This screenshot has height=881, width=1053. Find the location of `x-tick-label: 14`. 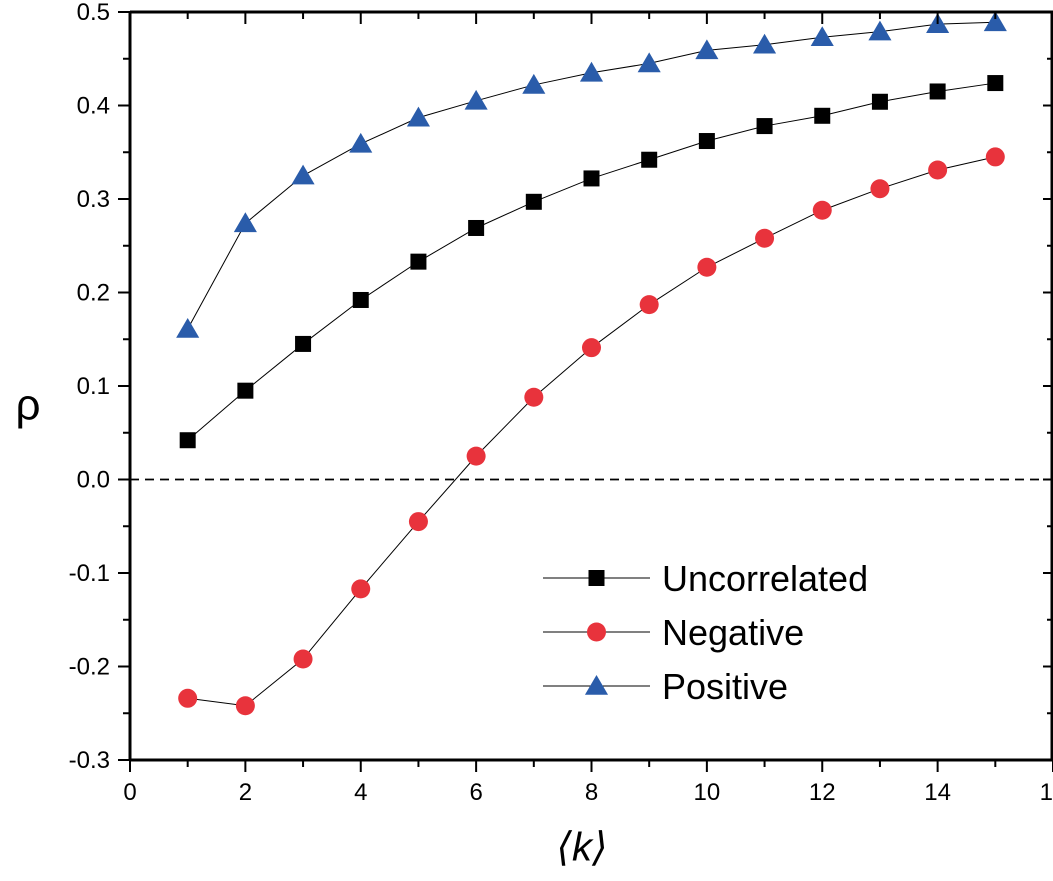

x-tick-label: 14 is located at coordinates (937, 792).